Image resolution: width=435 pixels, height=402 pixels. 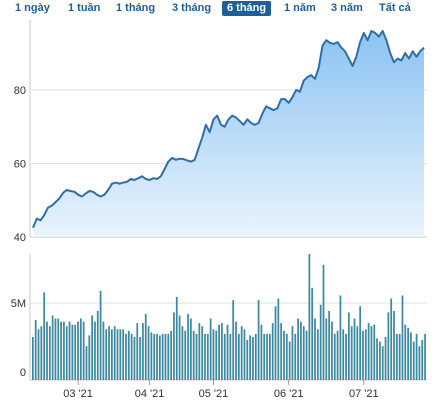 What do you see at coordinates (78, 394) in the screenshot?
I see `x-tick-label: 03 '21` at bounding box center [78, 394].